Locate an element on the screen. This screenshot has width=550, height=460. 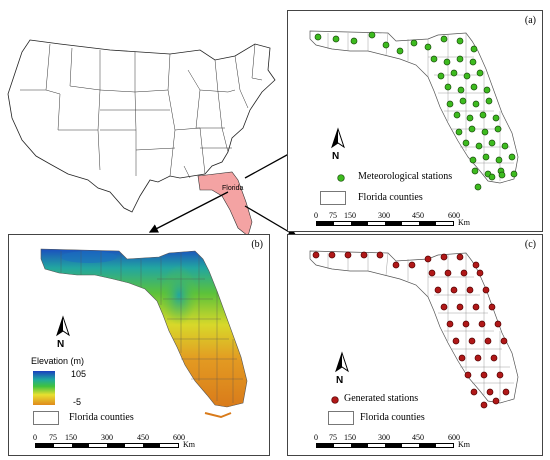
legend-county-swatch-b is located at coordinates (46, 418).